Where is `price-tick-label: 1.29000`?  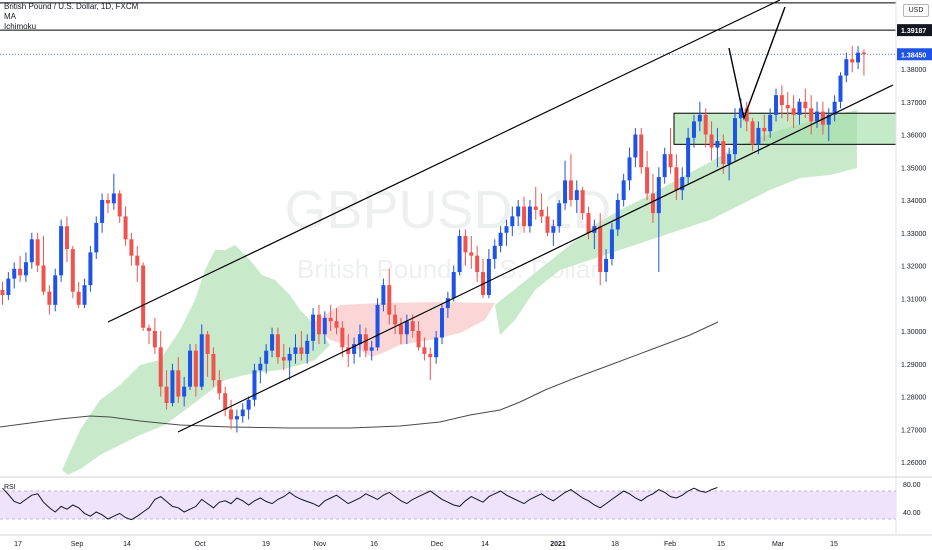 price-tick-label: 1.29000 is located at coordinates (913, 365).